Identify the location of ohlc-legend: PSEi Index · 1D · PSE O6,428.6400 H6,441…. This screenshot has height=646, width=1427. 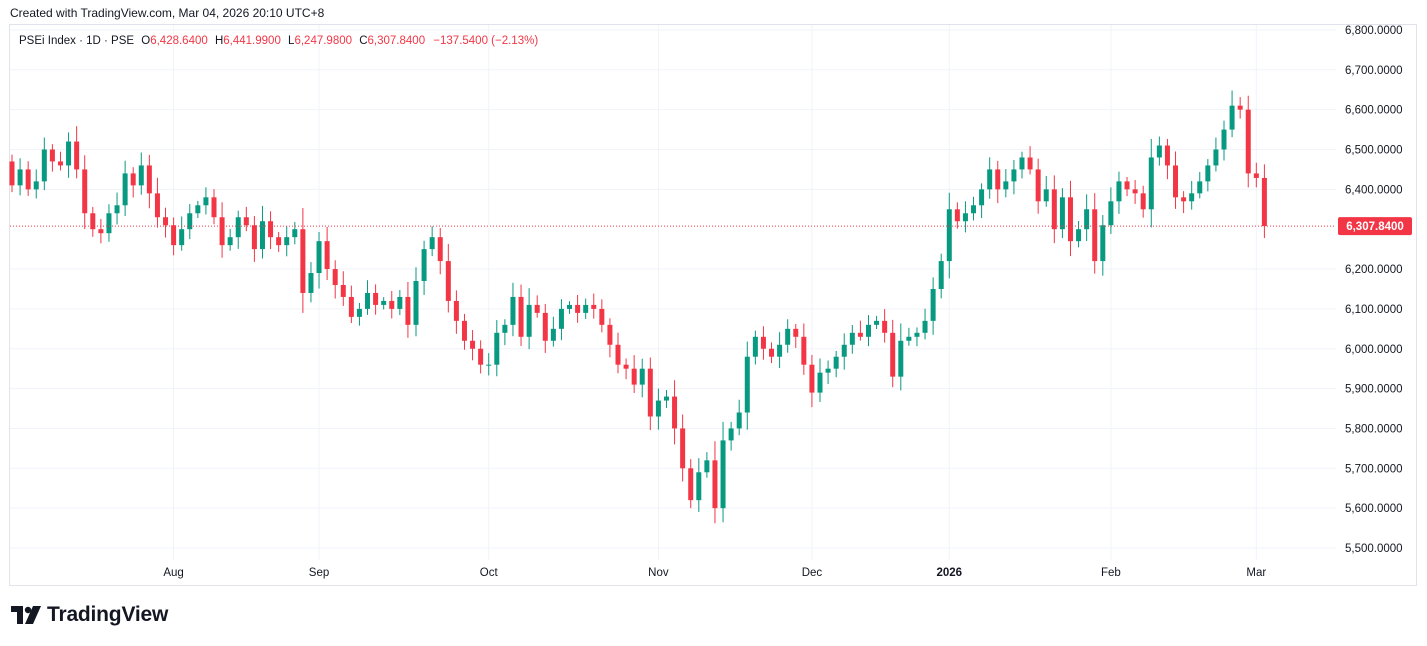
(278, 41).